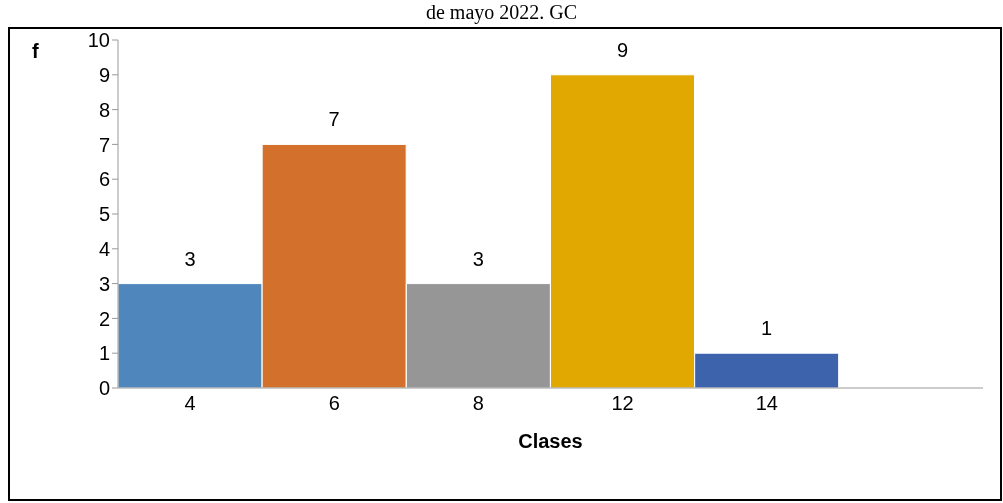 The width and height of the screenshot is (1003, 503). What do you see at coordinates (104, 283) in the screenshot?
I see `y-tick-label: 3` at bounding box center [104, 283].